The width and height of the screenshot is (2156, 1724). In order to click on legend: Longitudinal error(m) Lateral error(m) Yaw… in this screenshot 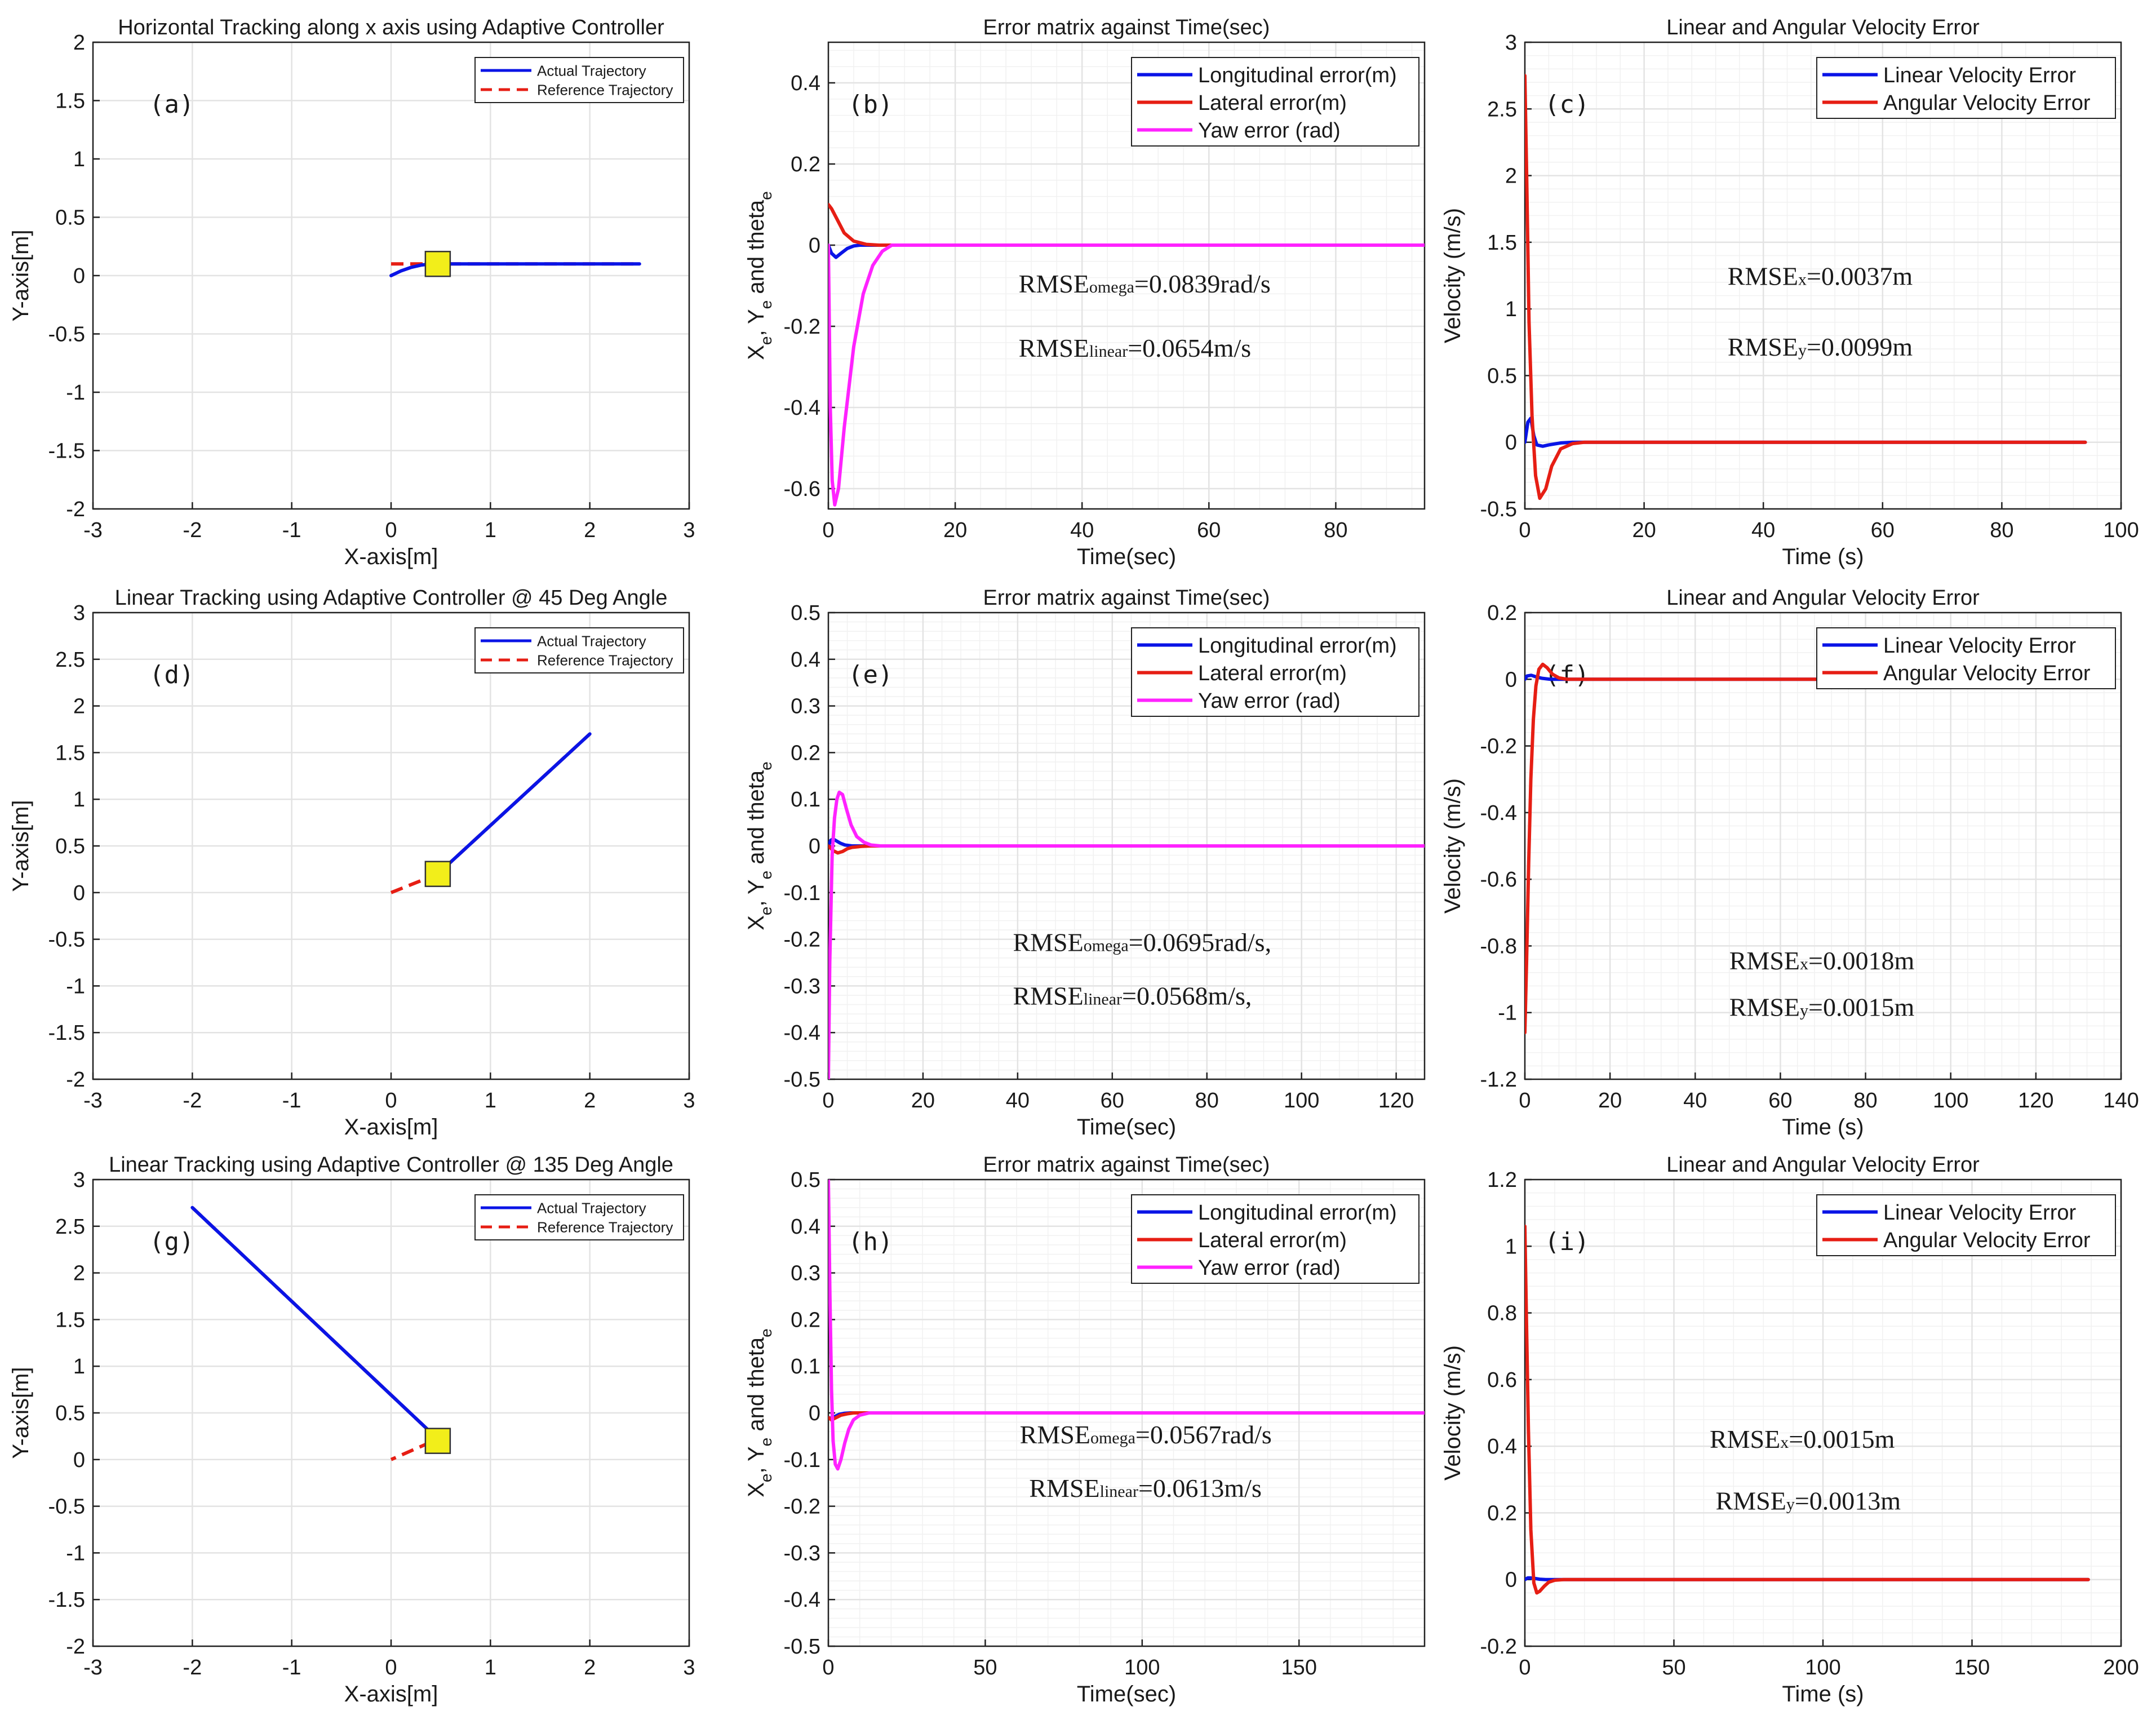, I will do `click(1275, 672)`.